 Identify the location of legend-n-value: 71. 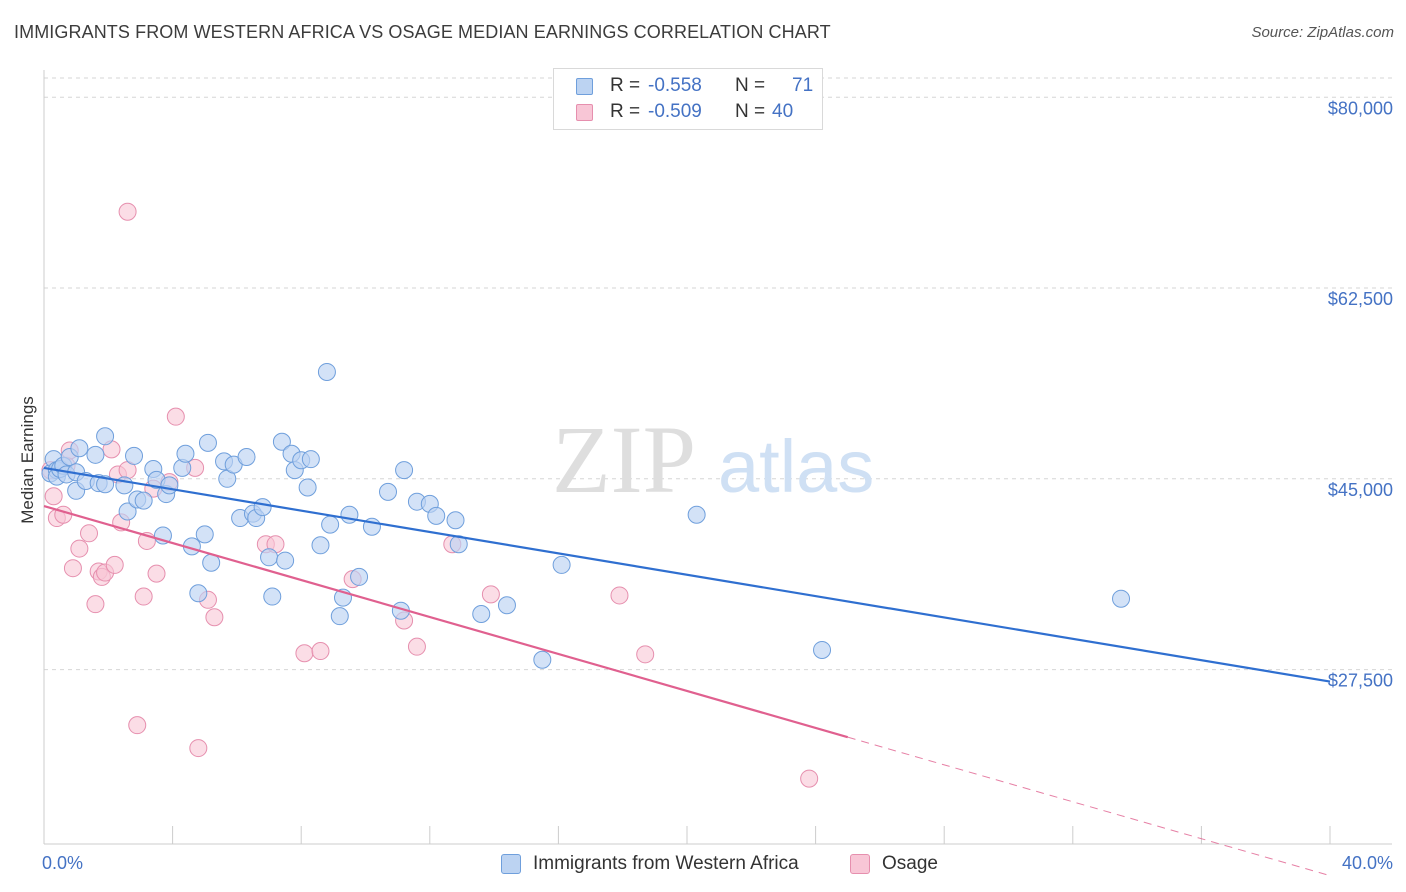
(803, 85).